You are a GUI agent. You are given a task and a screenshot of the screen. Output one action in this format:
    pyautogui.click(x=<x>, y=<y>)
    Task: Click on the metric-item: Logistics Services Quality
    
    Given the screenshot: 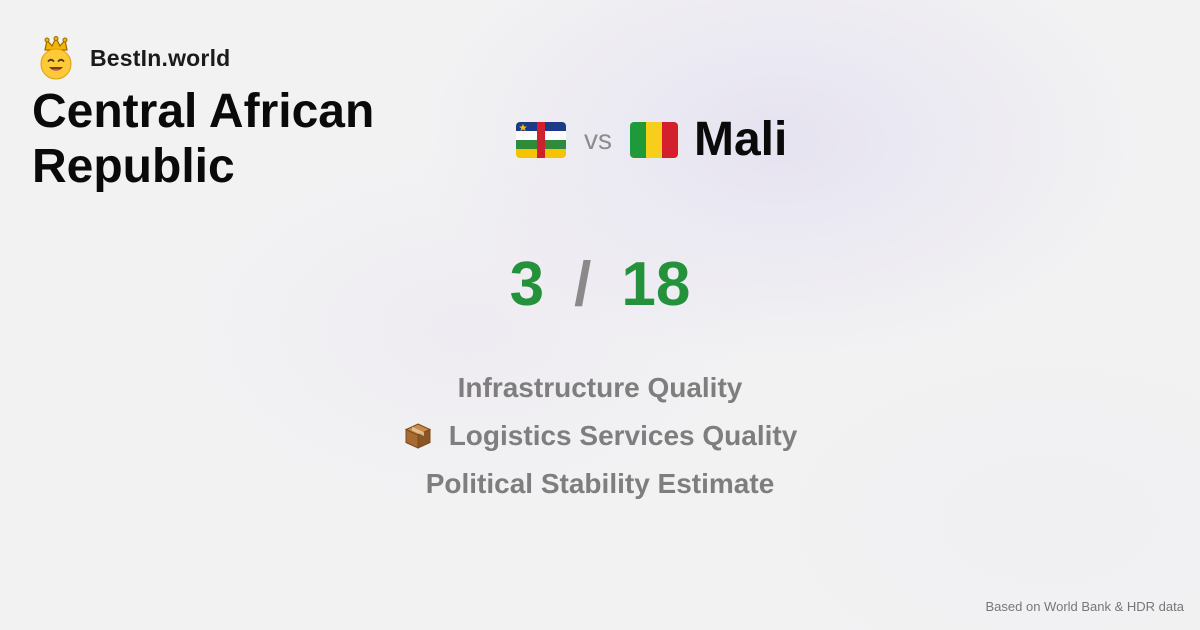 What is the action you would take?
    pyautogui.click(x=600, y=436)
    